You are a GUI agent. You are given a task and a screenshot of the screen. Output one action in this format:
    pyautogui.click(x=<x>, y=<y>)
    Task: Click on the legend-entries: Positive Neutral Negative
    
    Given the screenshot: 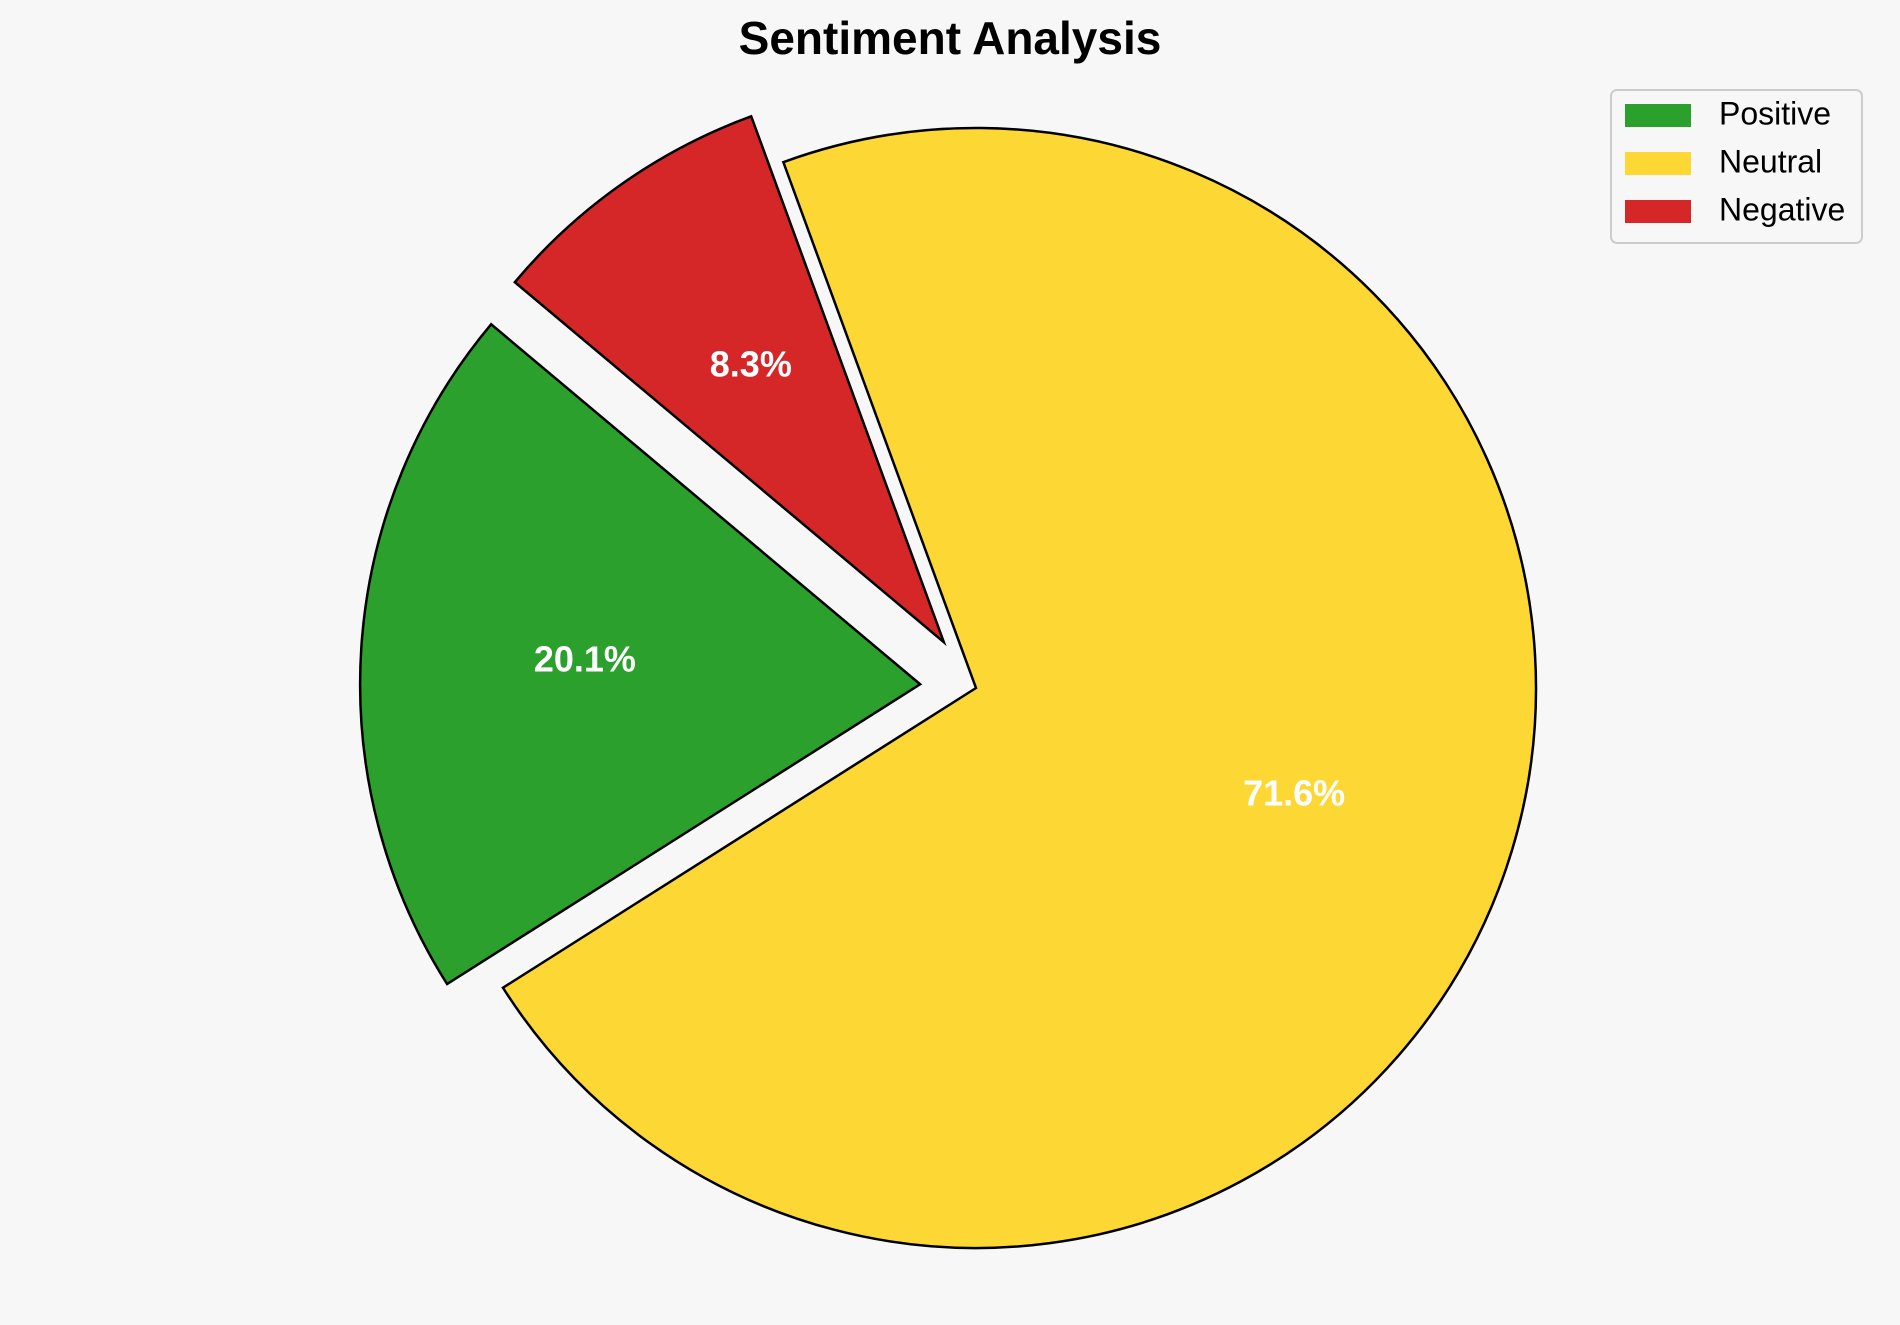 What is the action you would take?
    pyautogui.click(x=1735, y=161)
    